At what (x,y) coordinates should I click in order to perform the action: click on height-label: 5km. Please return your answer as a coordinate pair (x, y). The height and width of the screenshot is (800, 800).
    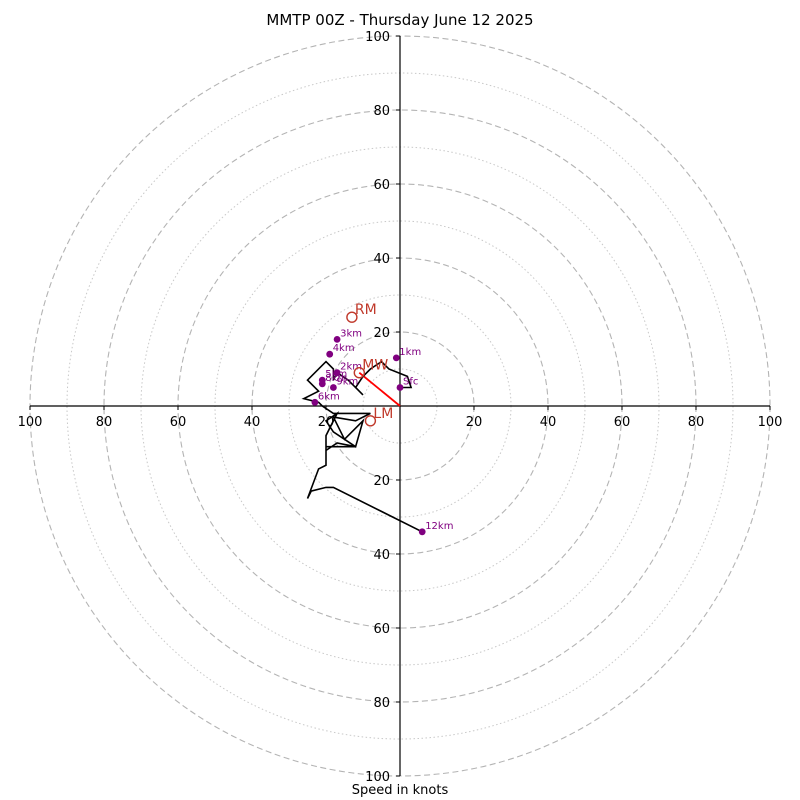
    Looking at the image, I should click on (336, 374).